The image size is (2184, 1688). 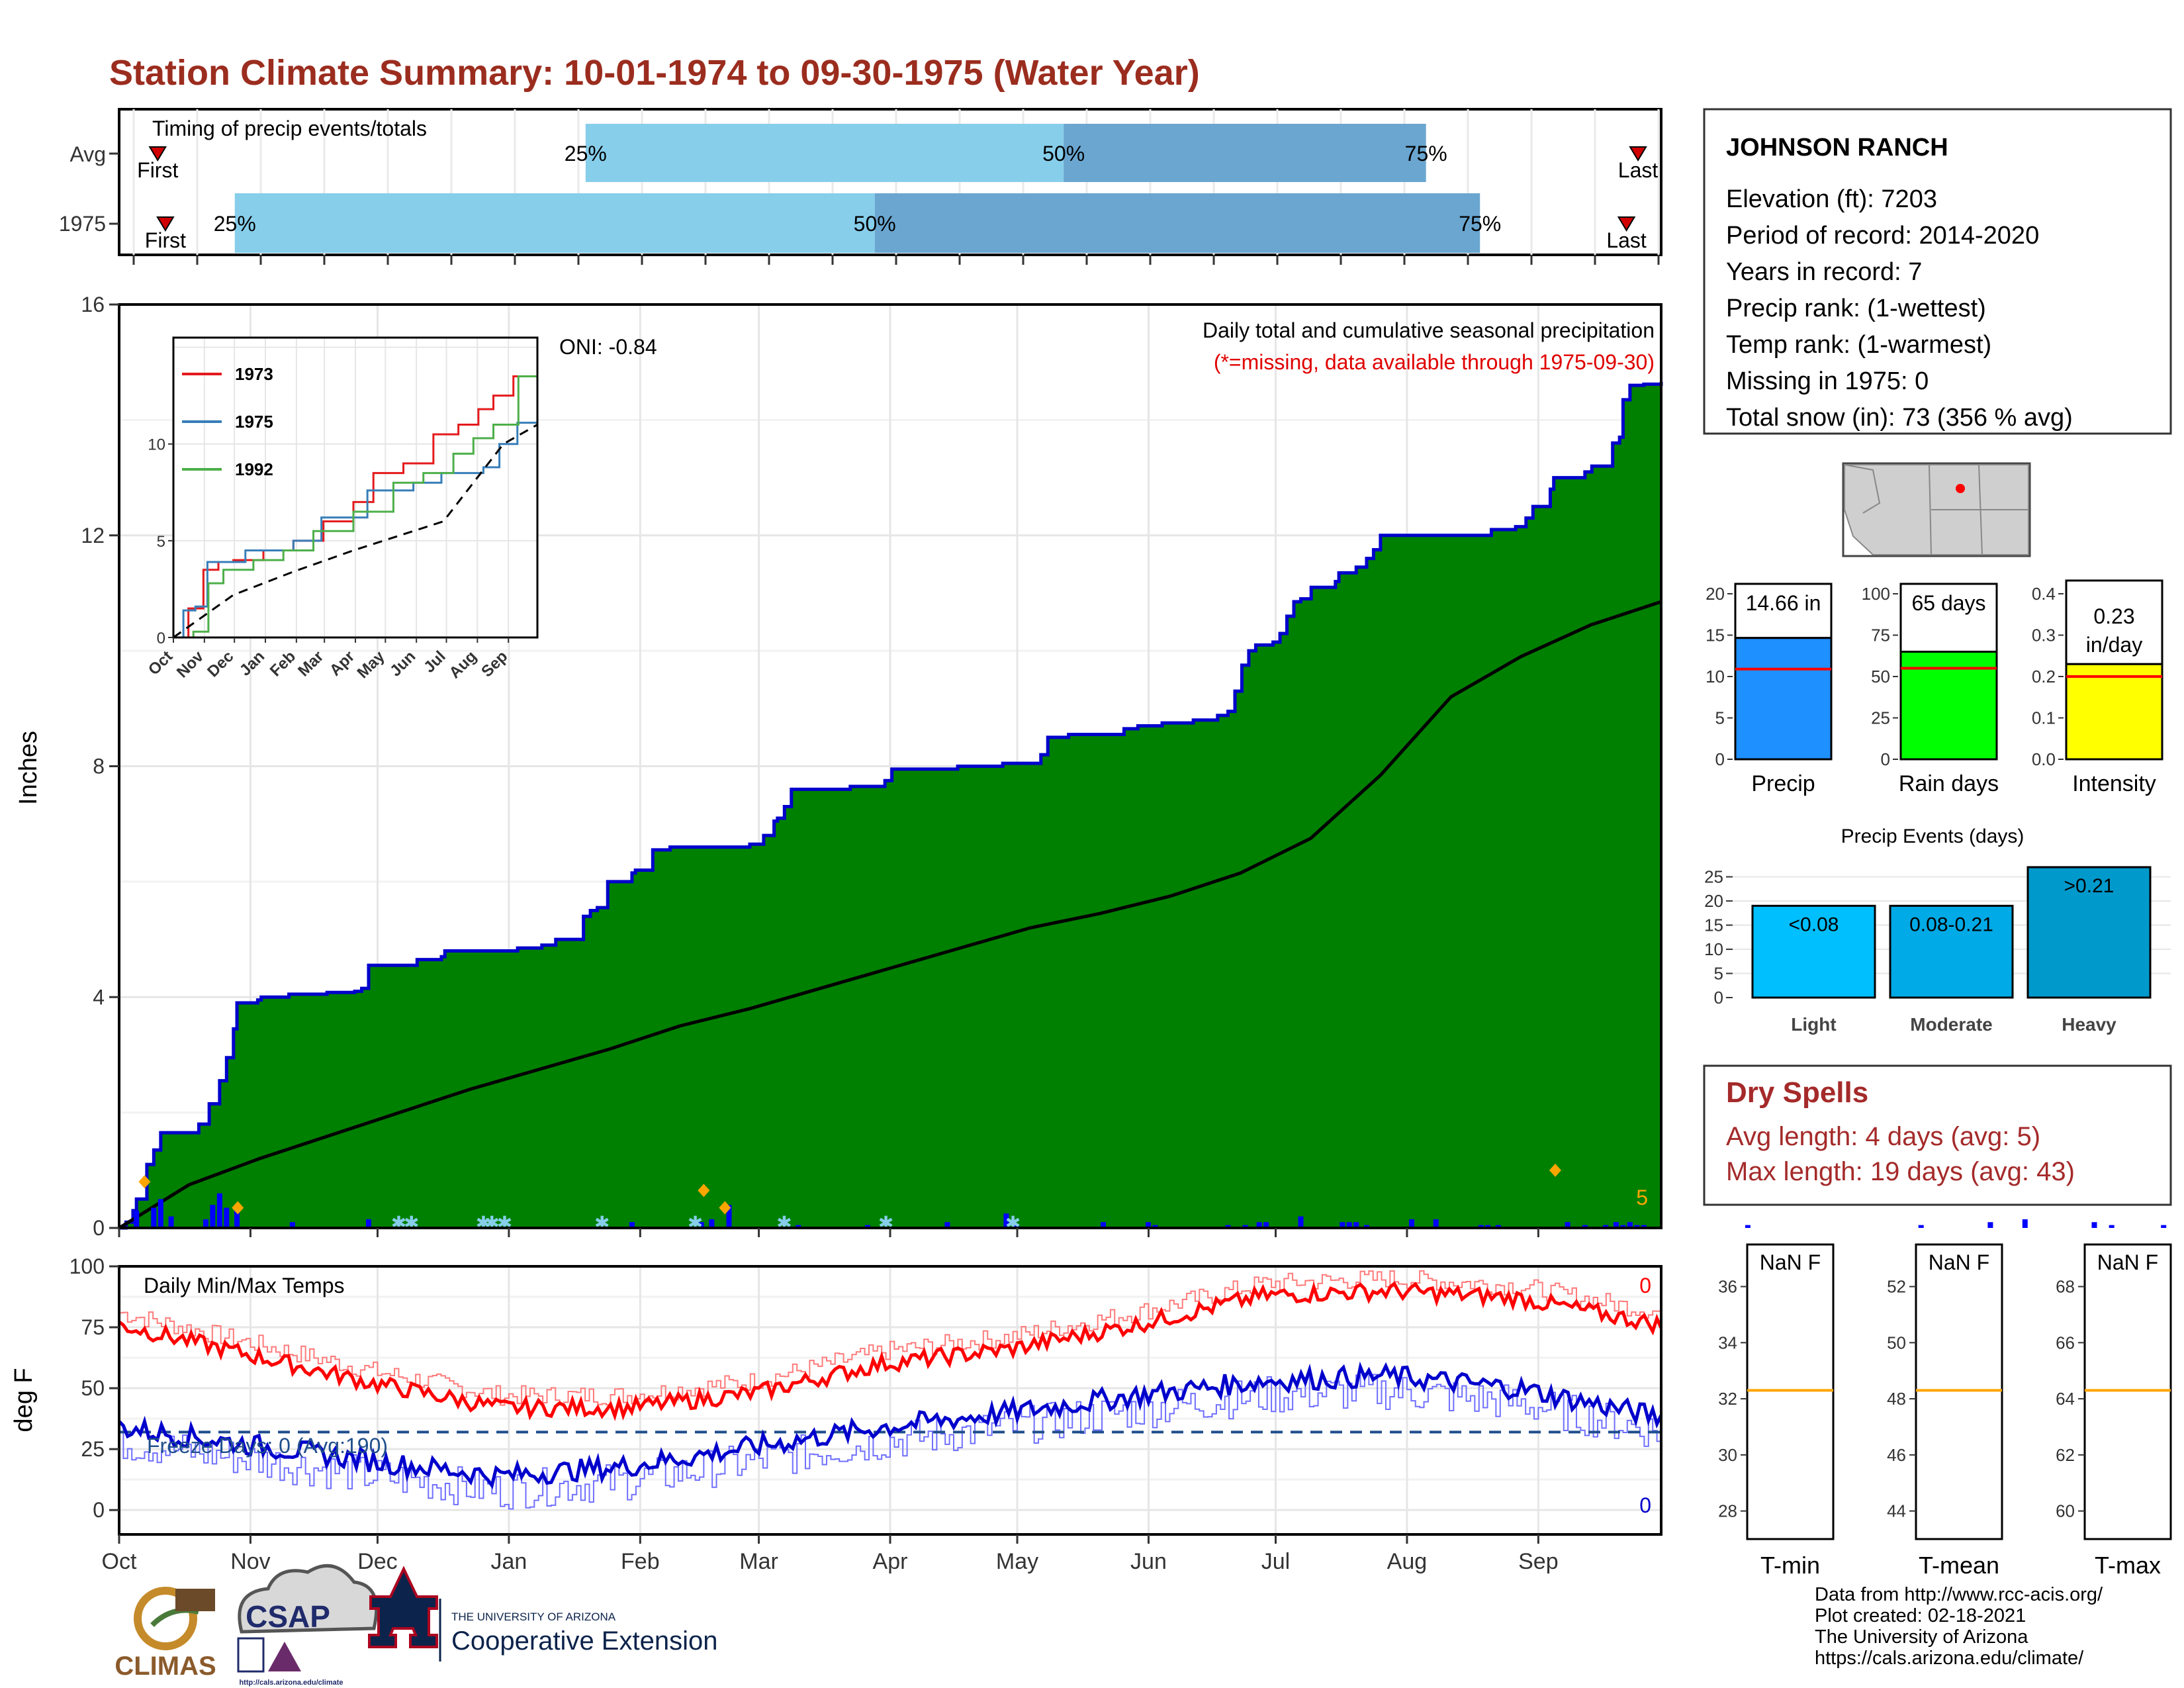 I want to click on precip-ytick-label-12: 12, so click(x=93, y=535).